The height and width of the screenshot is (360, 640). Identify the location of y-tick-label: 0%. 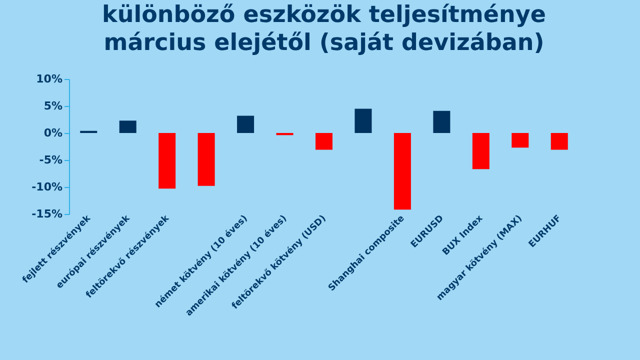
(53, 133).